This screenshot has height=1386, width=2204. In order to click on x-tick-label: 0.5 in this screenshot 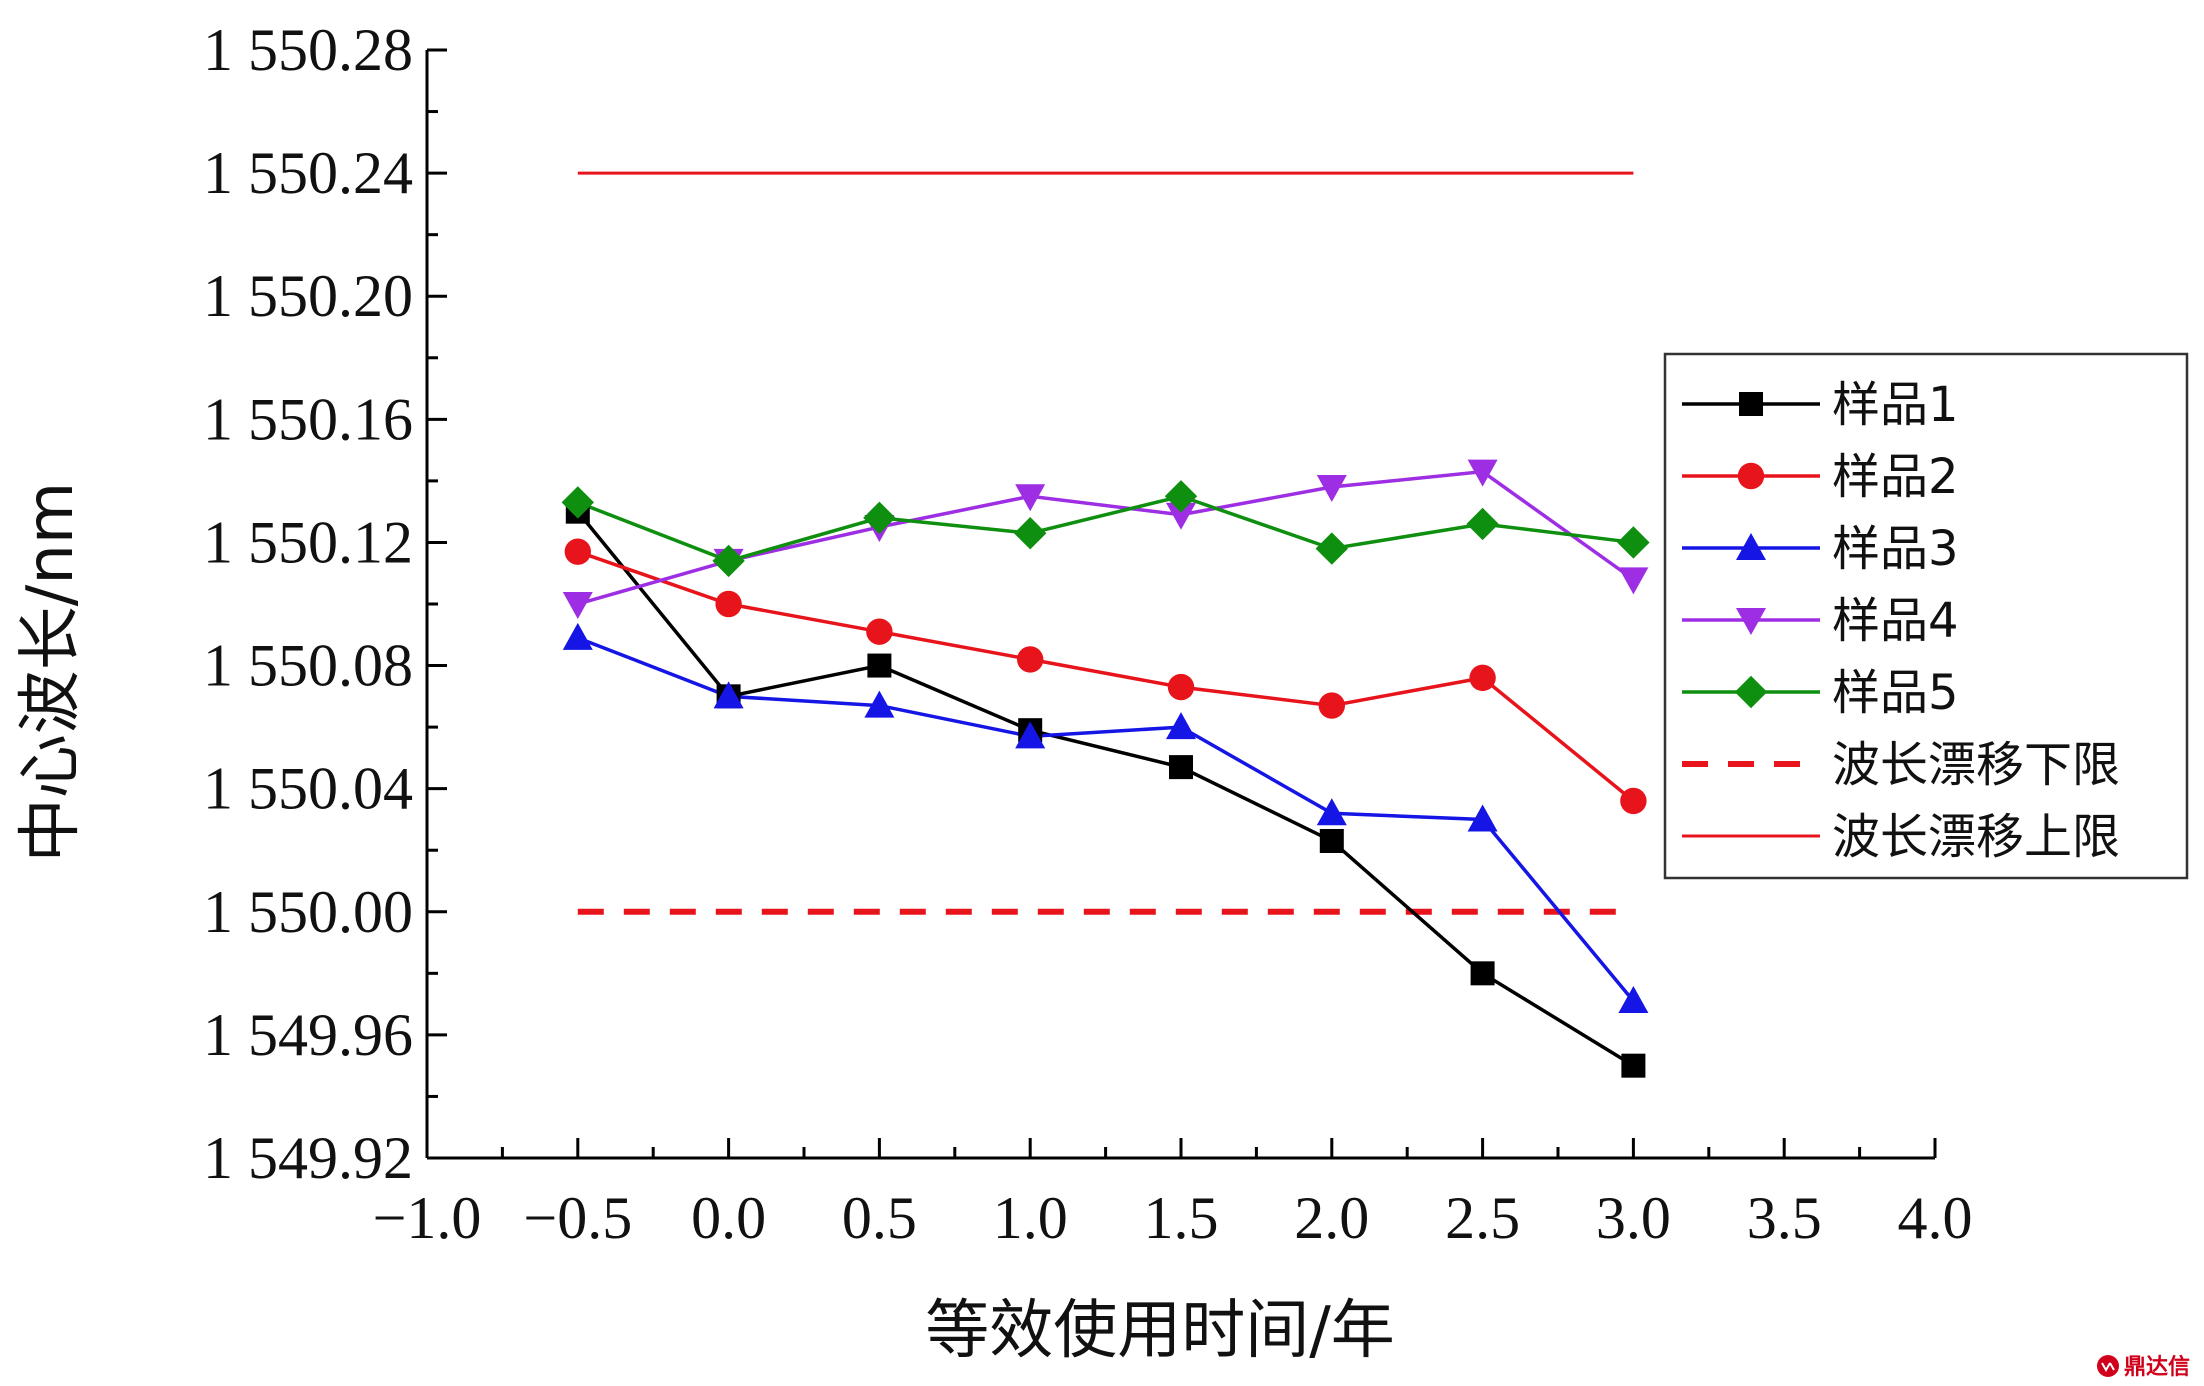, I will do `click(879, 1218)`.